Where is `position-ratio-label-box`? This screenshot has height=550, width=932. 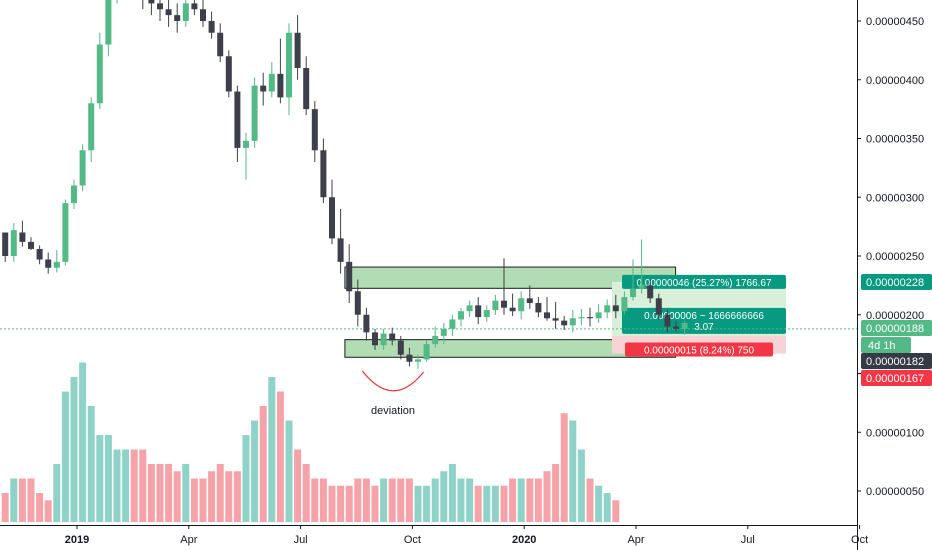
position-ratio-label-box is located at coordinates (704, 320).